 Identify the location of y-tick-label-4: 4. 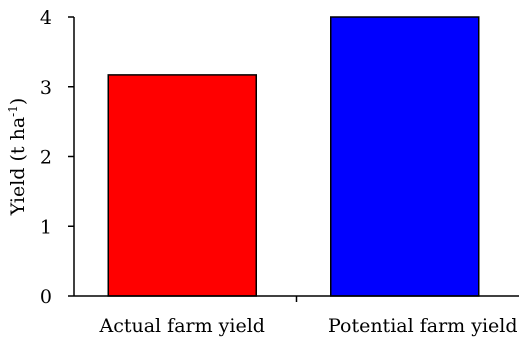
(46, 18).